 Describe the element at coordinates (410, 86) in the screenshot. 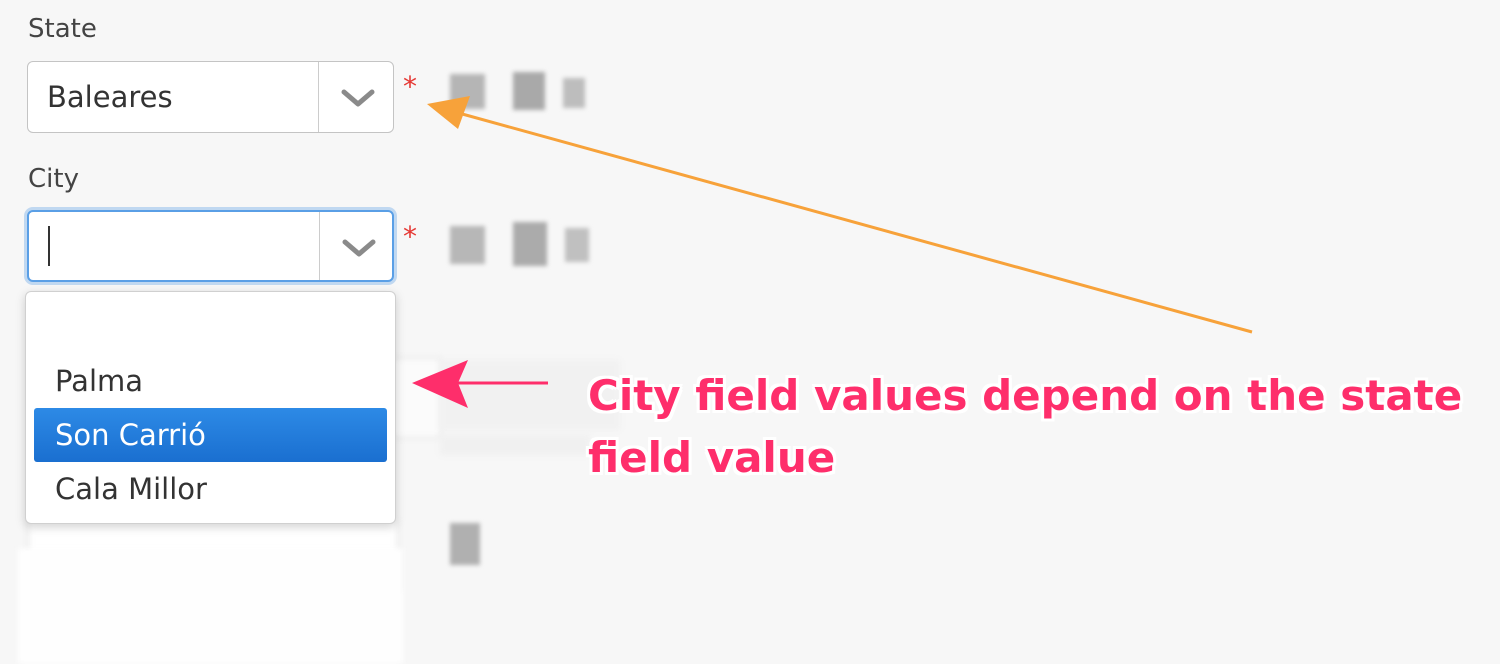

I see `state-required-mark: *` at that location.